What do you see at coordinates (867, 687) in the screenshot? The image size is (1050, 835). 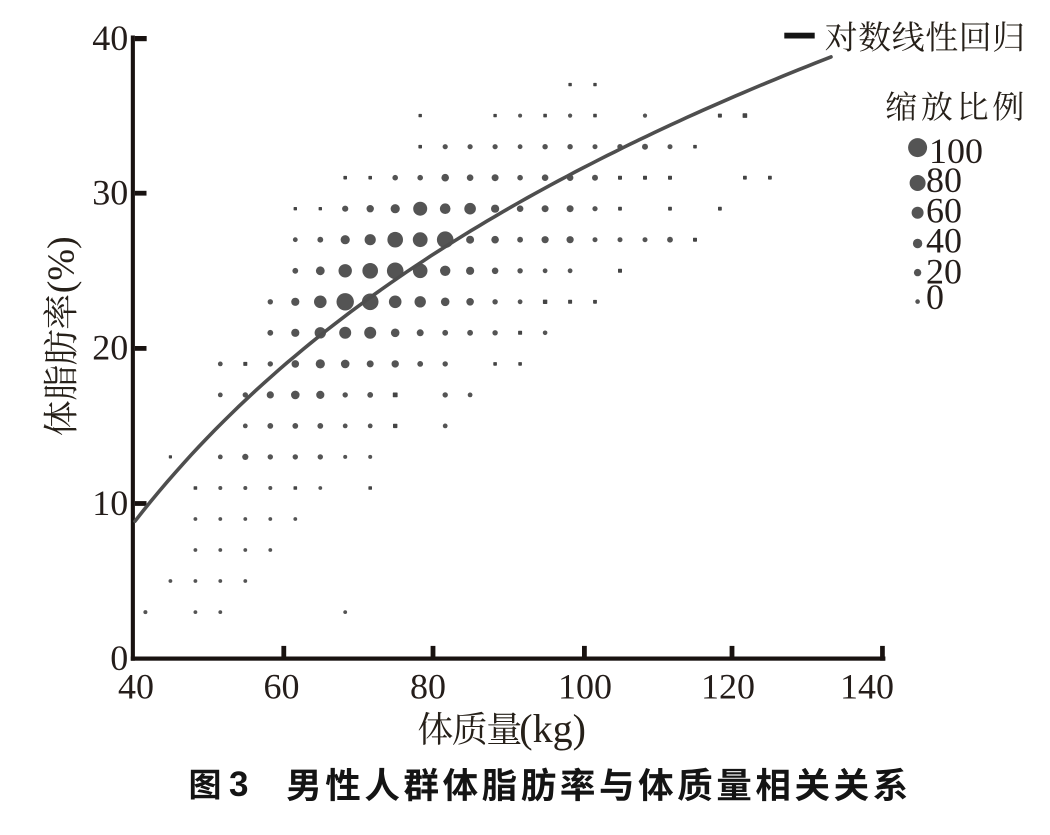 I see `svg-text: 140` at bounding box center [867, 687].